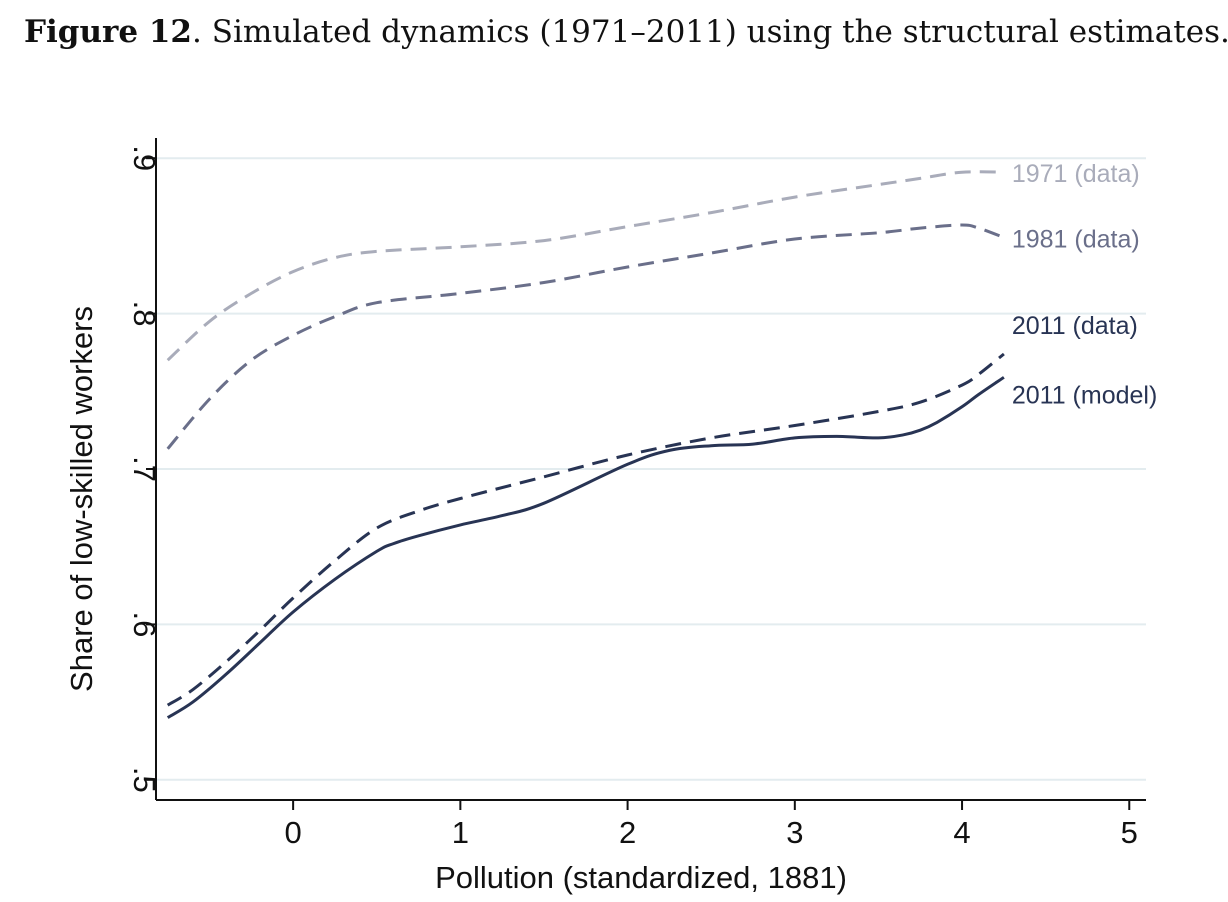 Image resolution: width=1228 pixels, height=902 pixels. What do you see at coordinates (81, 499) in the screenshot?
I see `y-axis-label: Share of low-skilled workers` at bounding box center [81, 499].